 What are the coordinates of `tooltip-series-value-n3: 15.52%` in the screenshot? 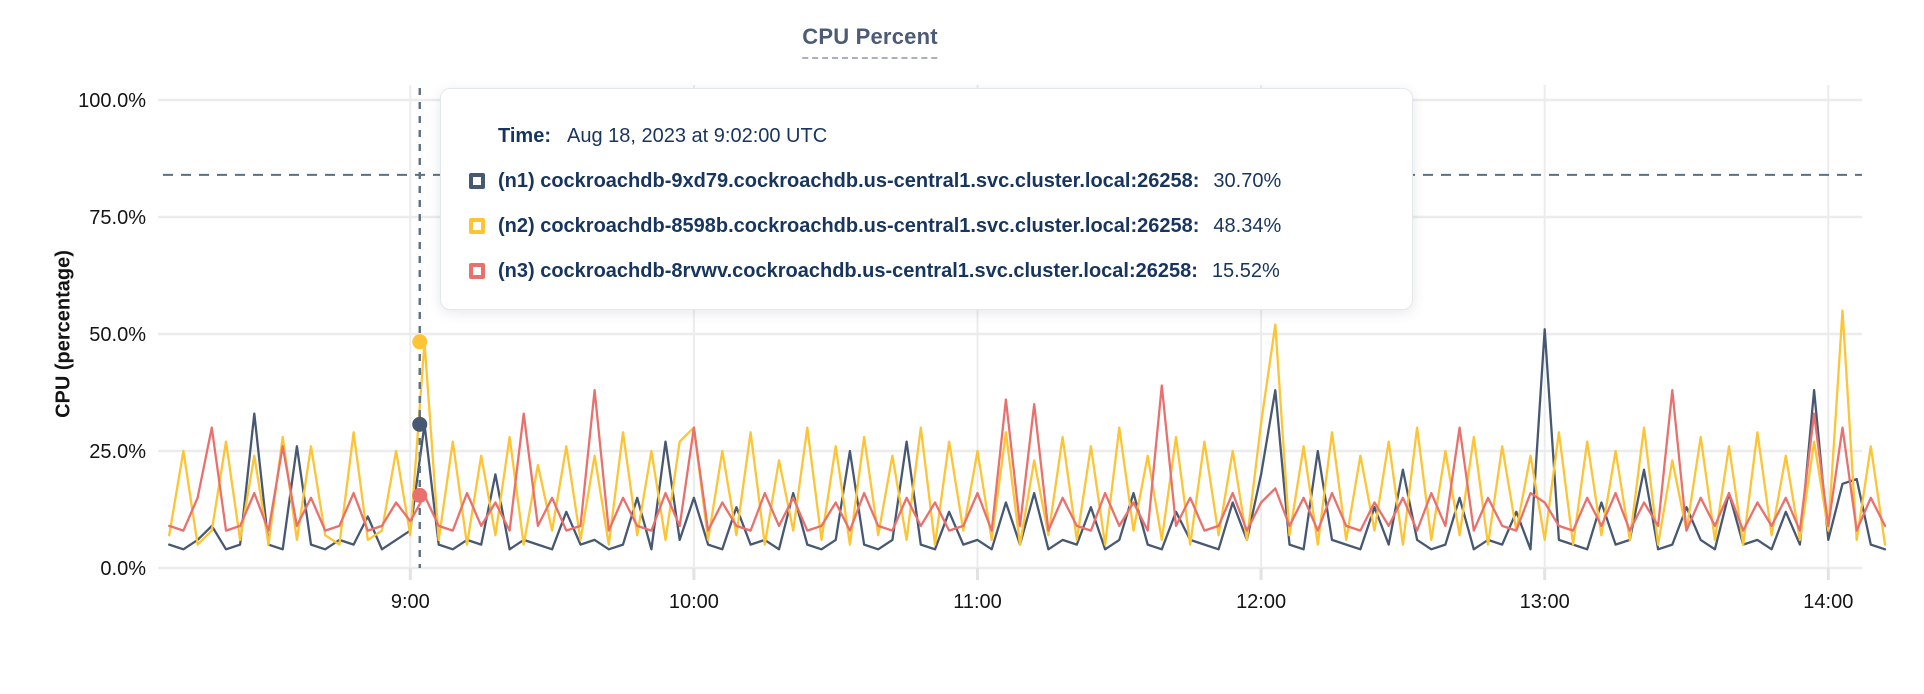 It's located at (1245, 270).